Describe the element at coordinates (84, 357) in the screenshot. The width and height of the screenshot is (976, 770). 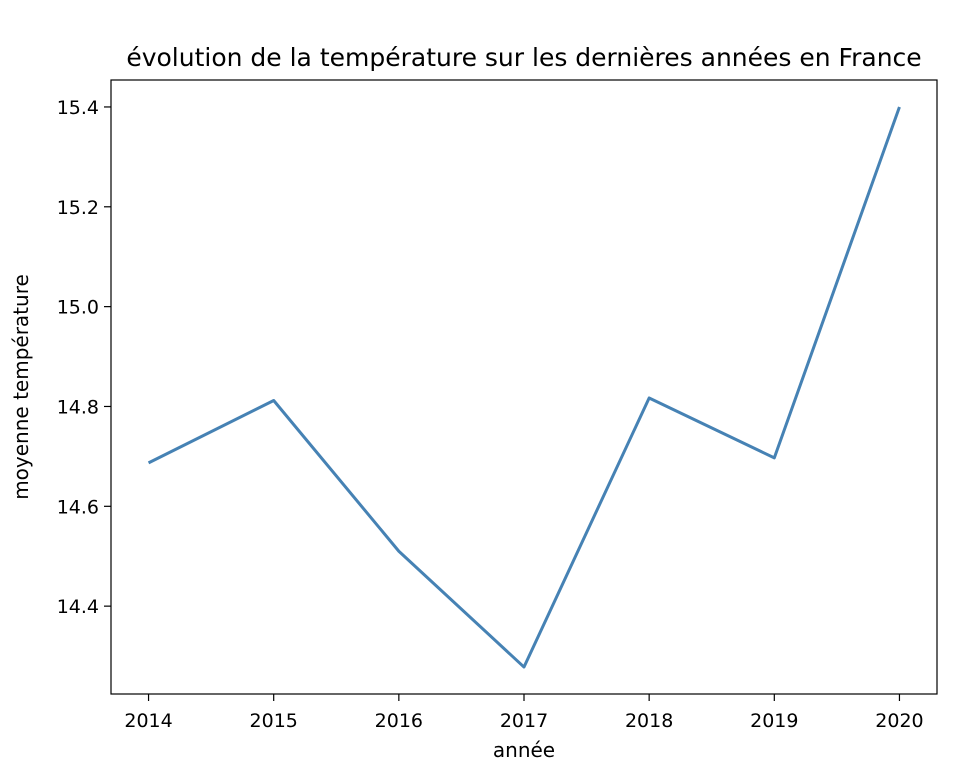
I see `y-axis: 14.4 14.6 14.8 15.0 15.2 15.4` at that location.